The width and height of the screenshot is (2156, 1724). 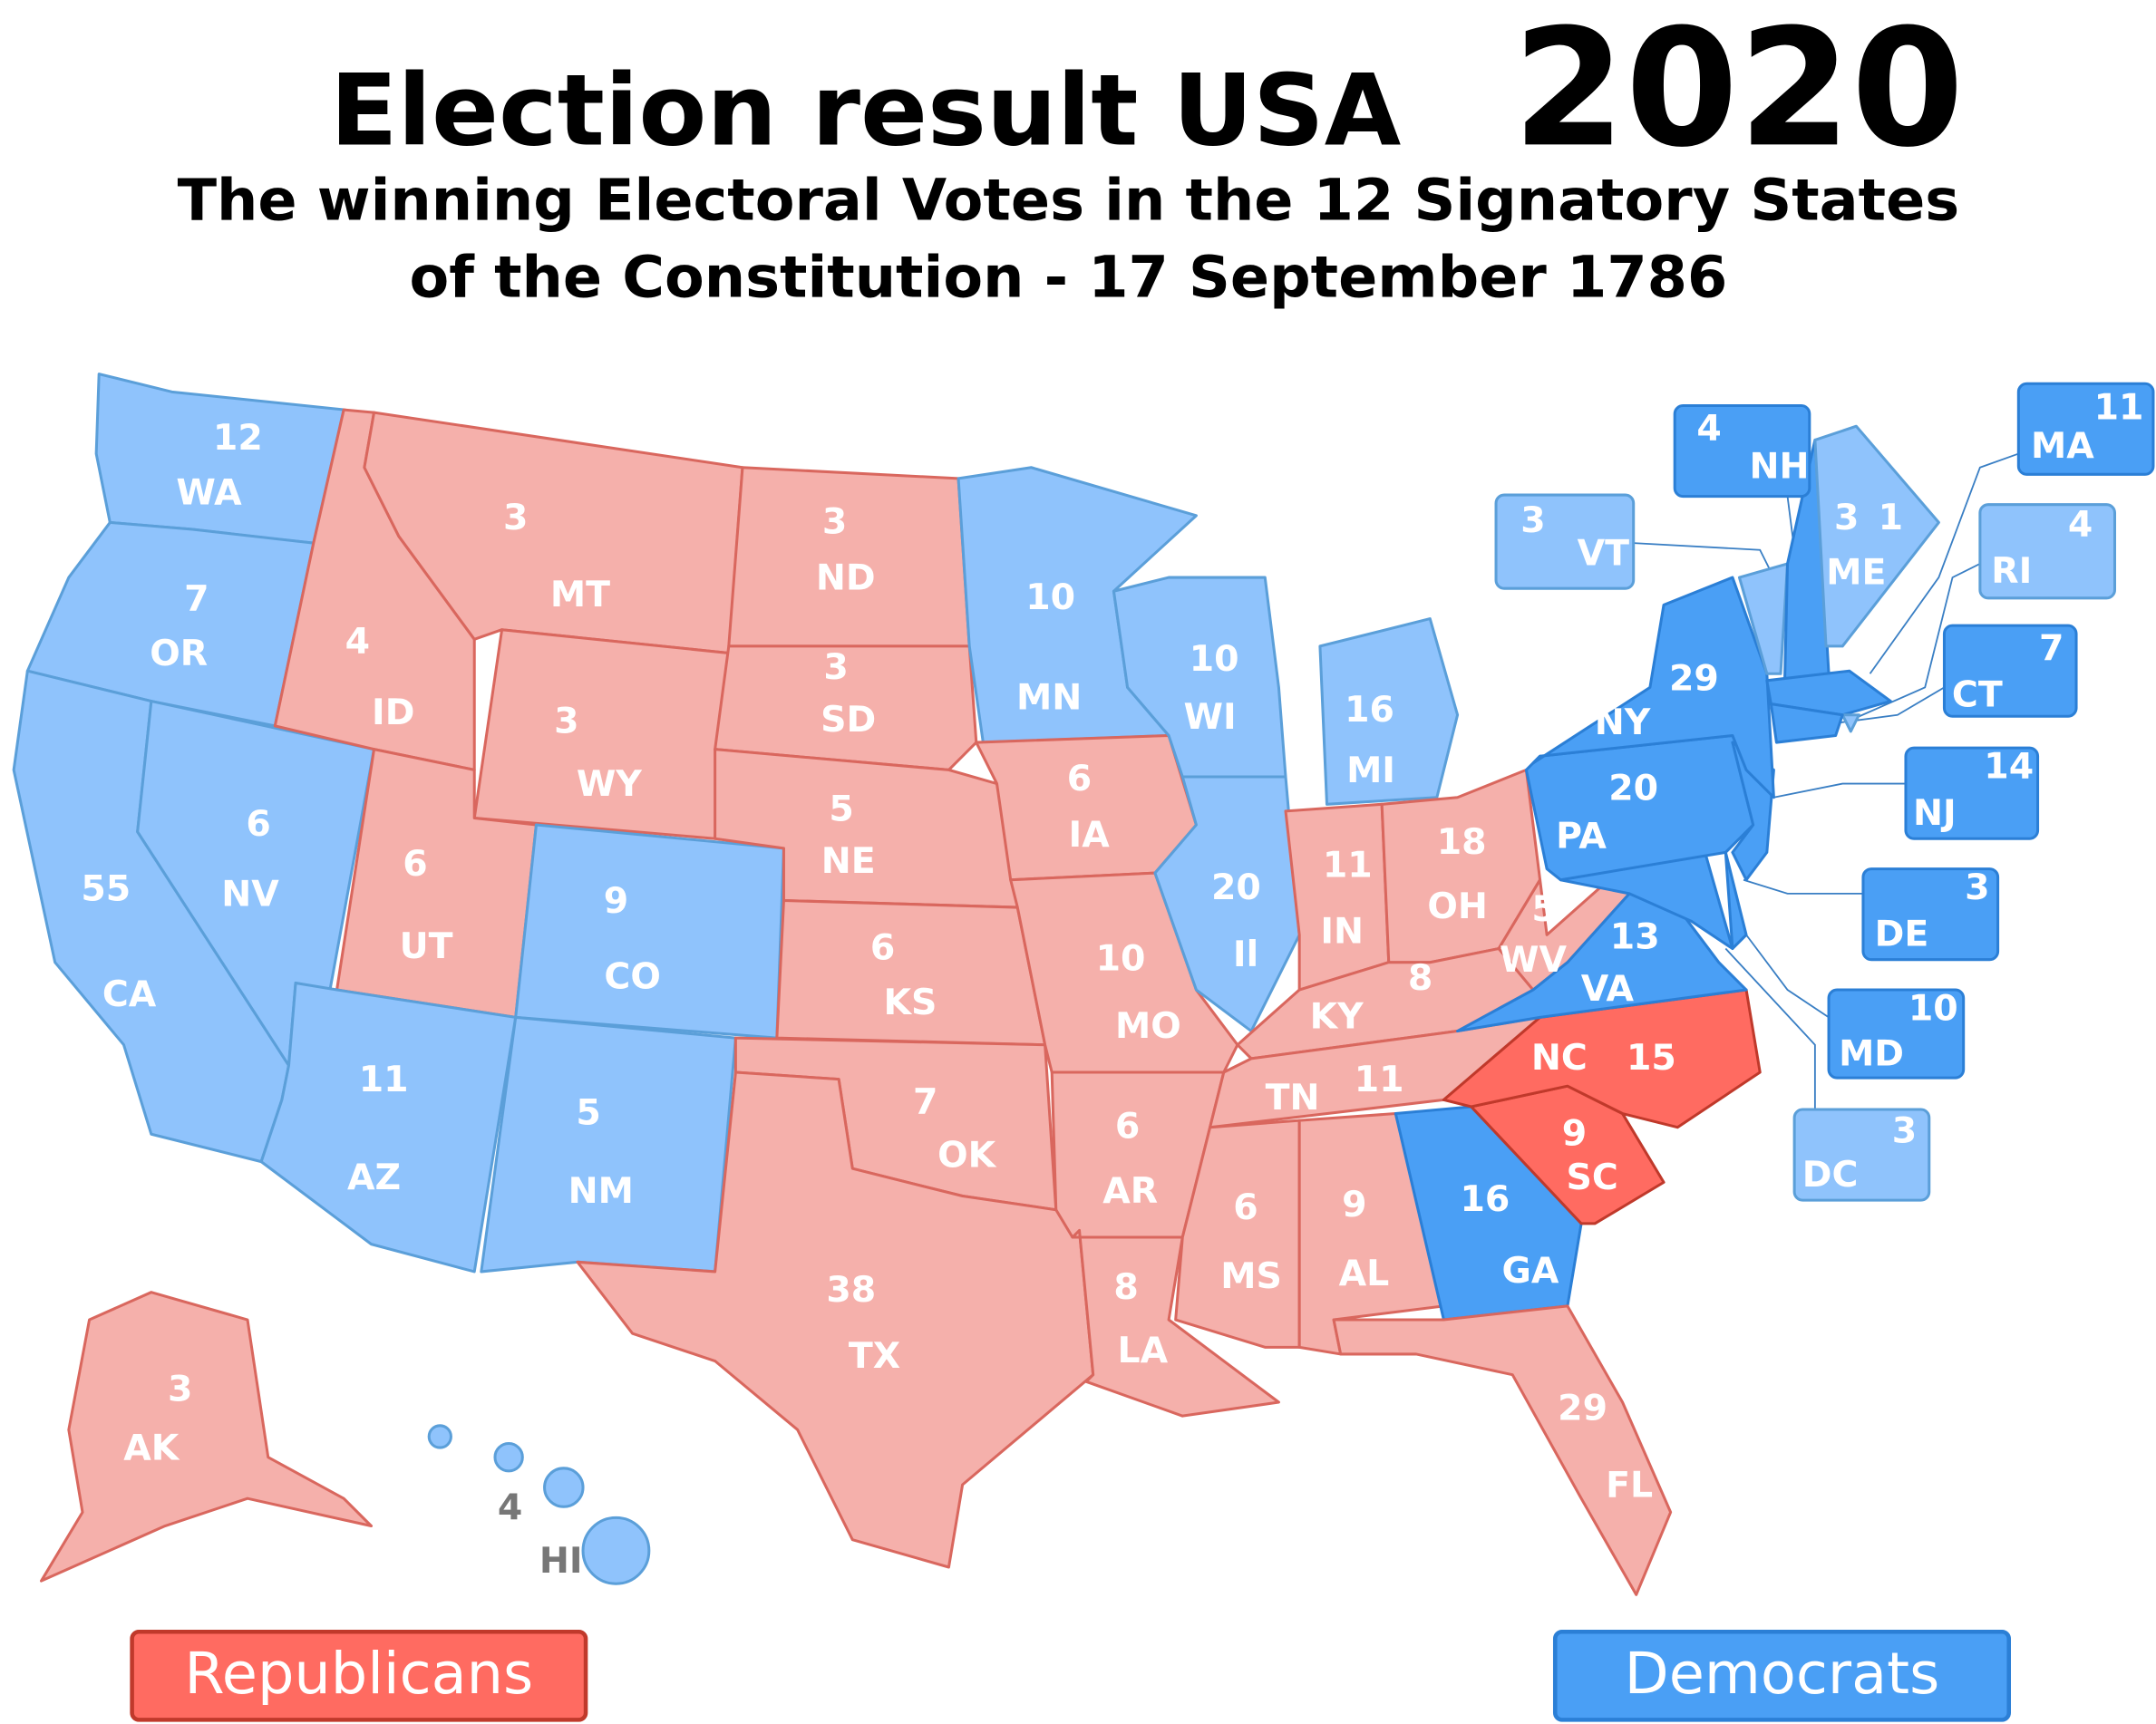 What do you see at coordinates (561, 1561) in the screenshot?
I see `state-abbr: HI` at bounding box center [561, 1561].